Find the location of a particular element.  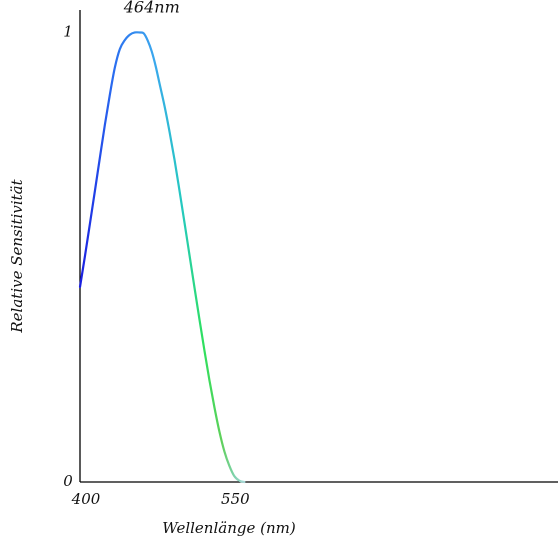

y-axis-title: Relative Sensitivität is located at coordinates (17, 255).